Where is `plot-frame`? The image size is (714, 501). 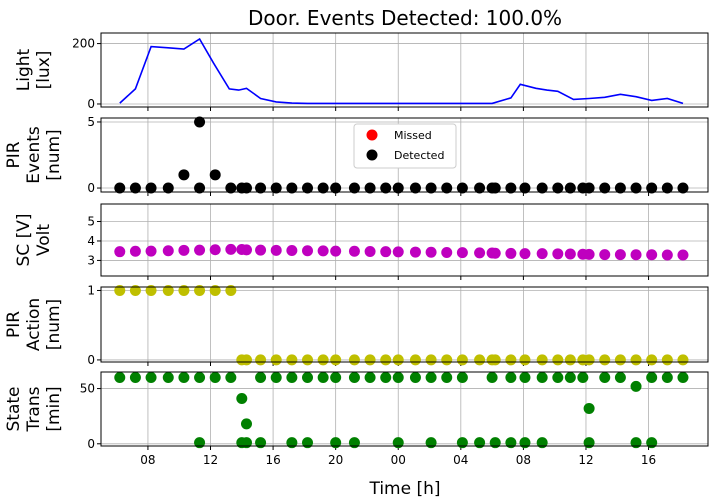 plot-frame is located at coordinates (404, 409).